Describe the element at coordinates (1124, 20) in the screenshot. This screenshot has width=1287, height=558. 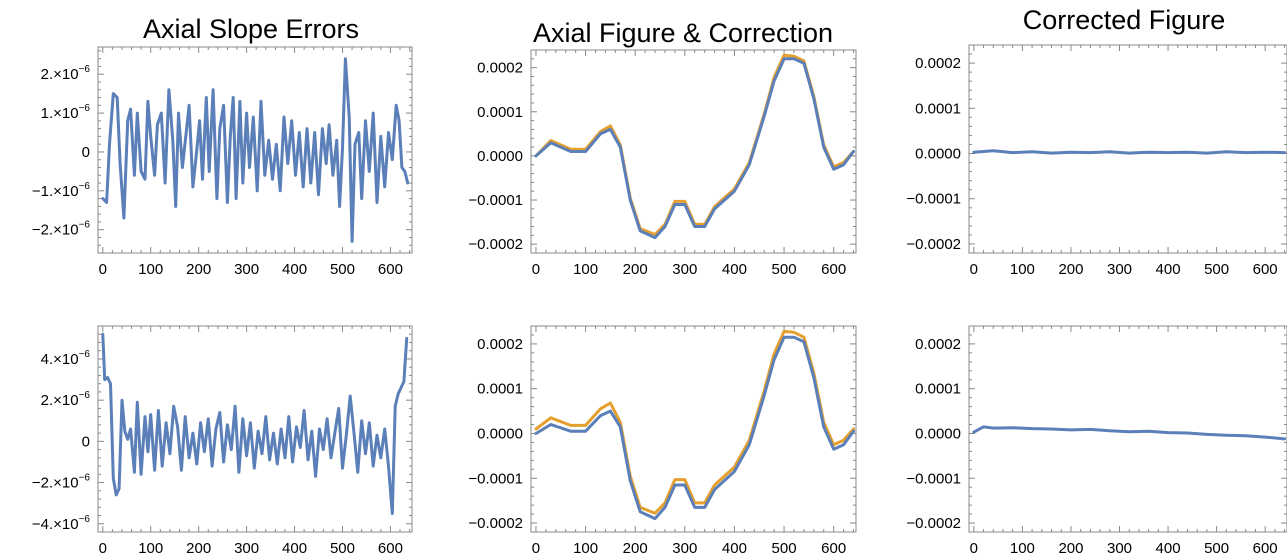
I see `column-title-corrected-figure: Corrected Figure` at that location.